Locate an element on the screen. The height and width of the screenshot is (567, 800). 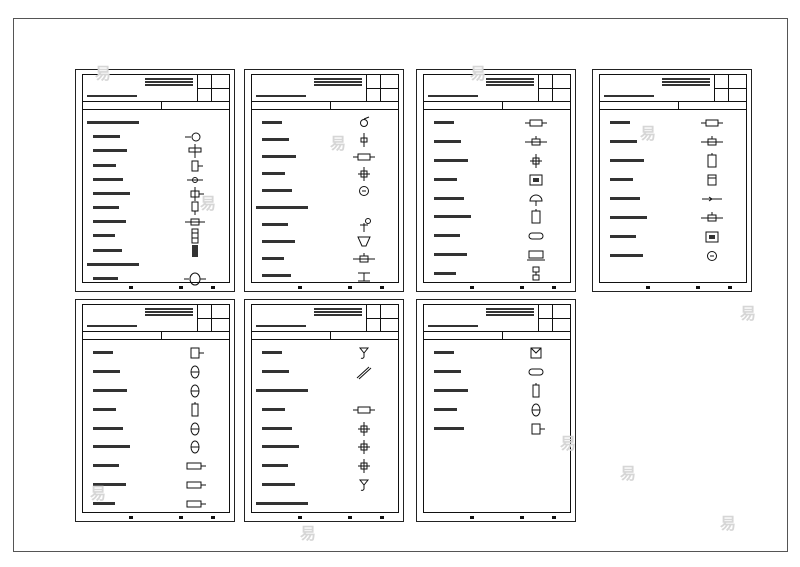
arrow-line-icon is located at coordinates (712, 199).